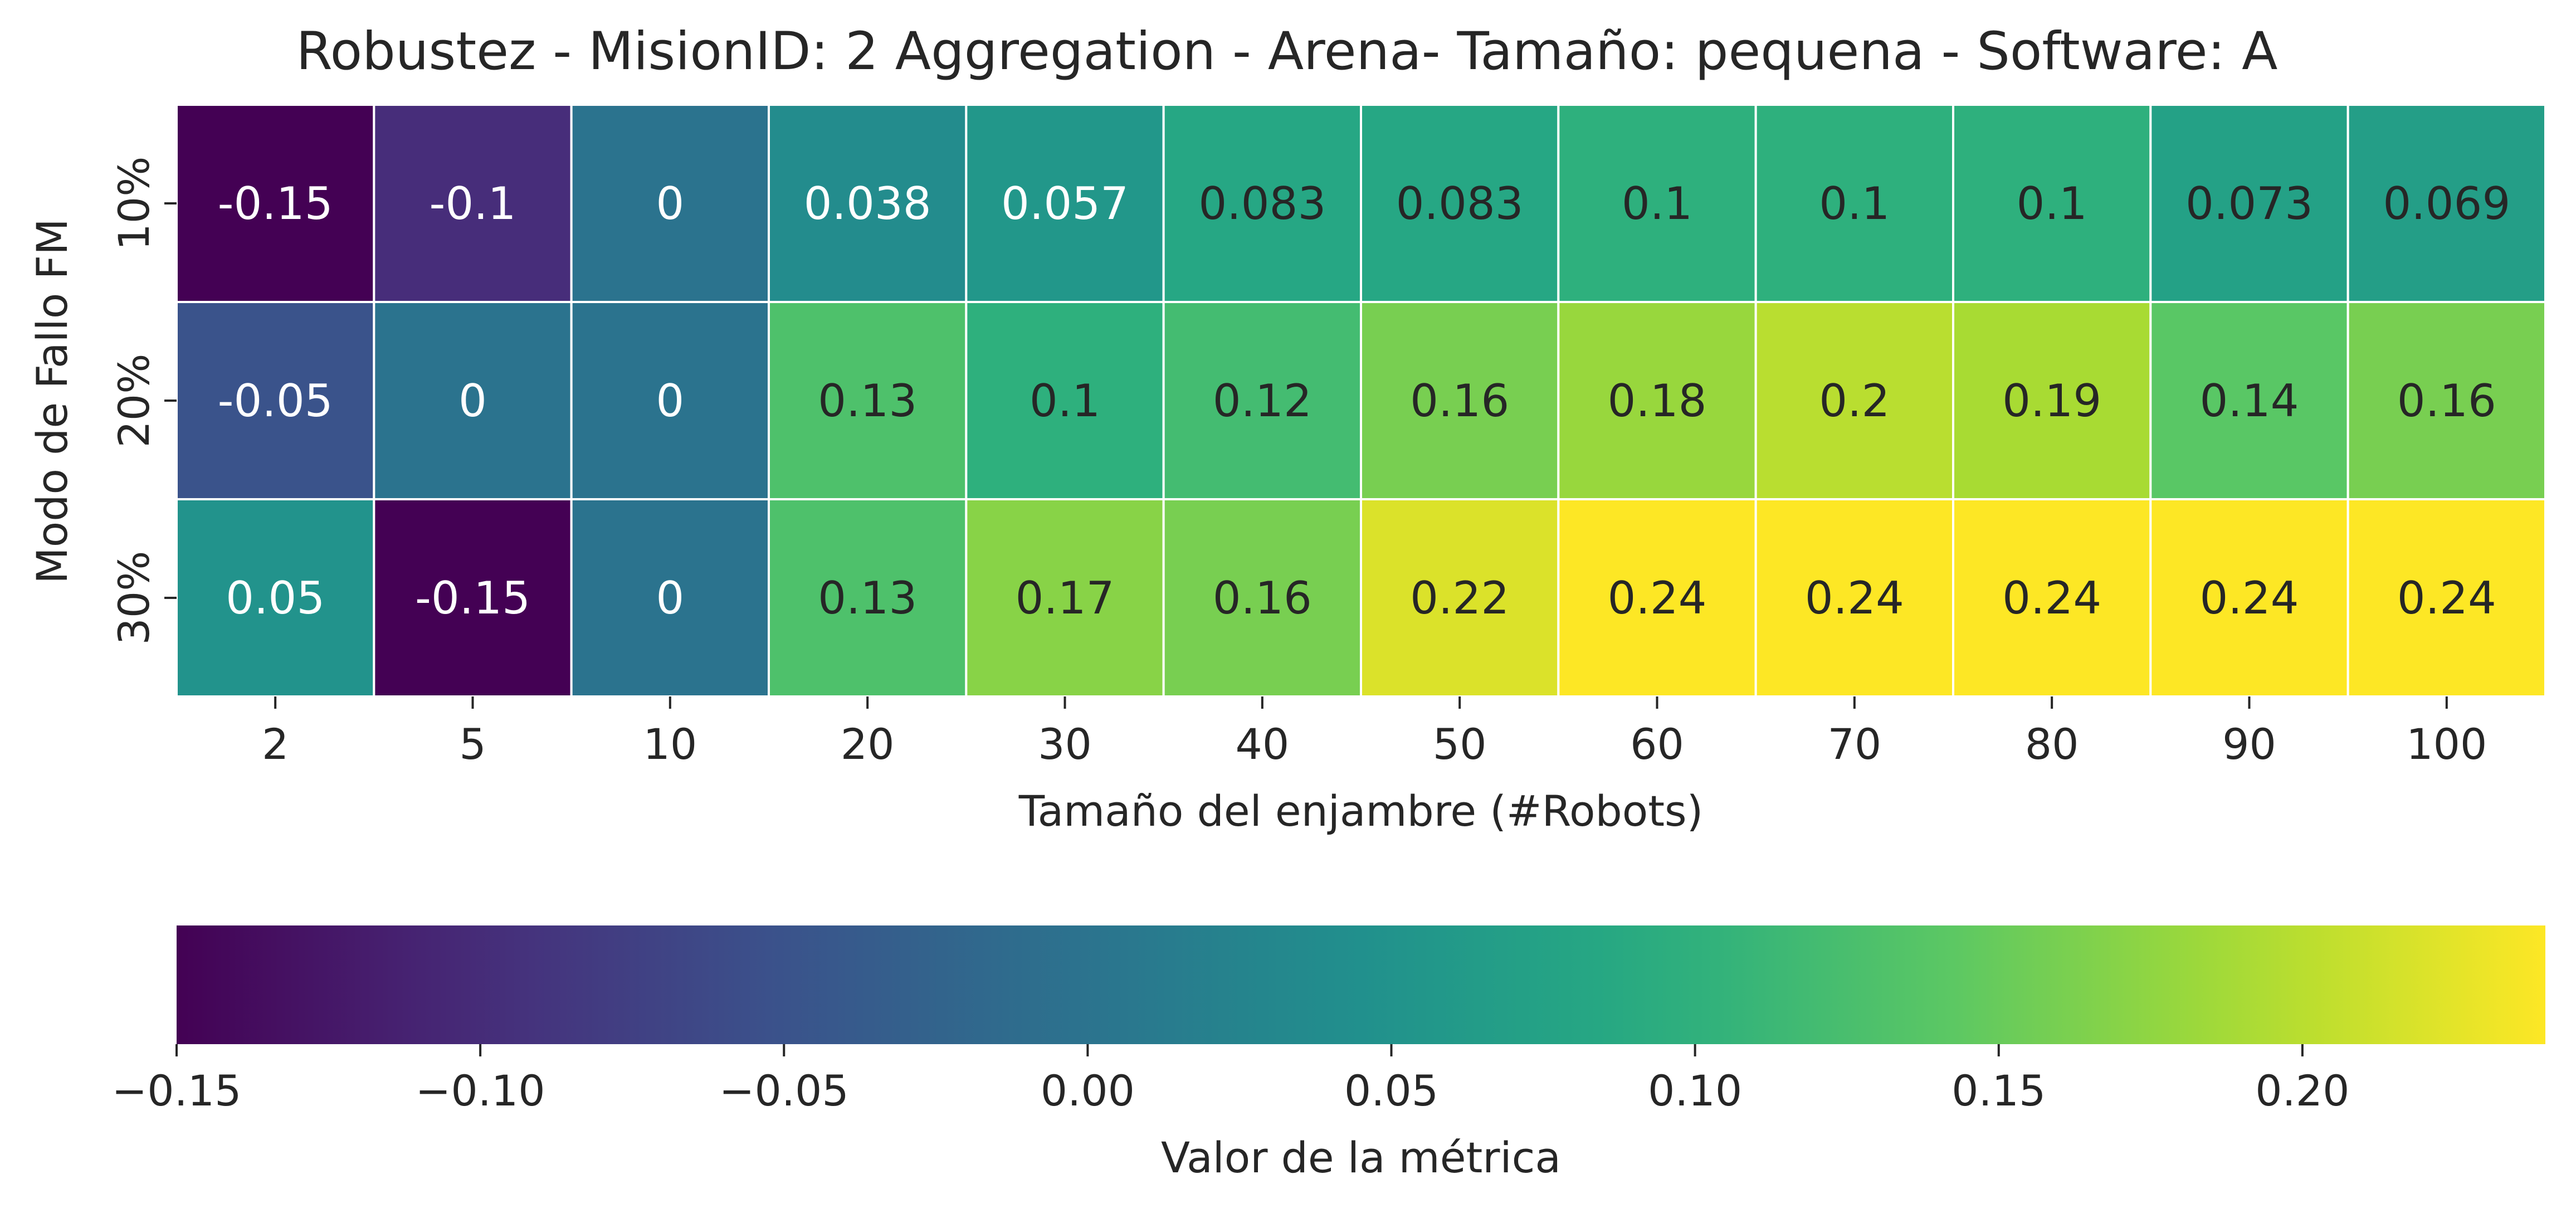 The image size is (2576, 1218). I want to click on heatmap-cell-label: 0.17, so click(1064, 598).